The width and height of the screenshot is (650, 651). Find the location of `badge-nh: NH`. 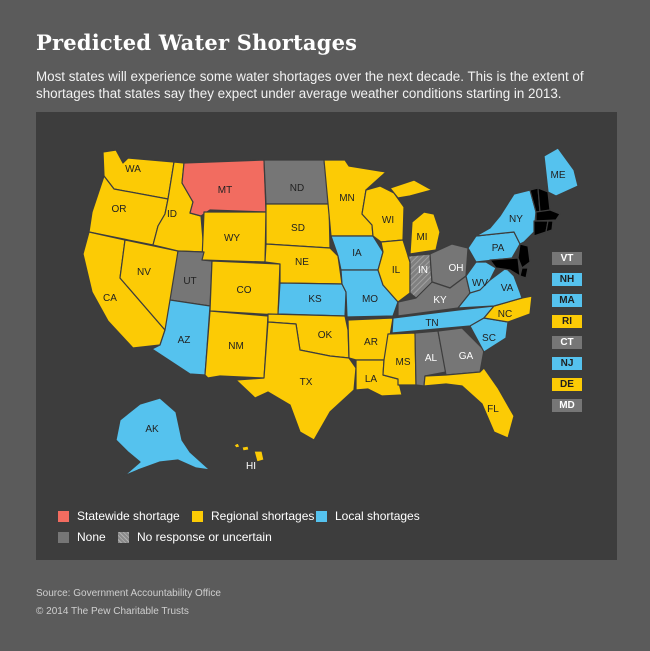

badge-nh: NH is located at coordinates (567, 279).